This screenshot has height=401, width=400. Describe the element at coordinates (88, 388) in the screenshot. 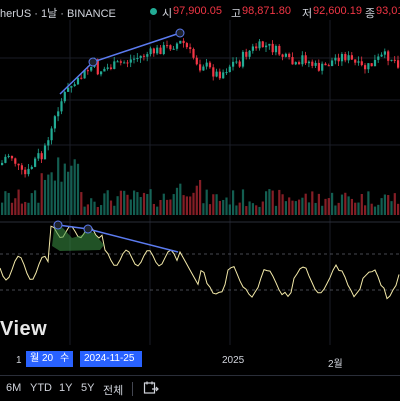

I see `range-5y-button: 5Y` at that location.